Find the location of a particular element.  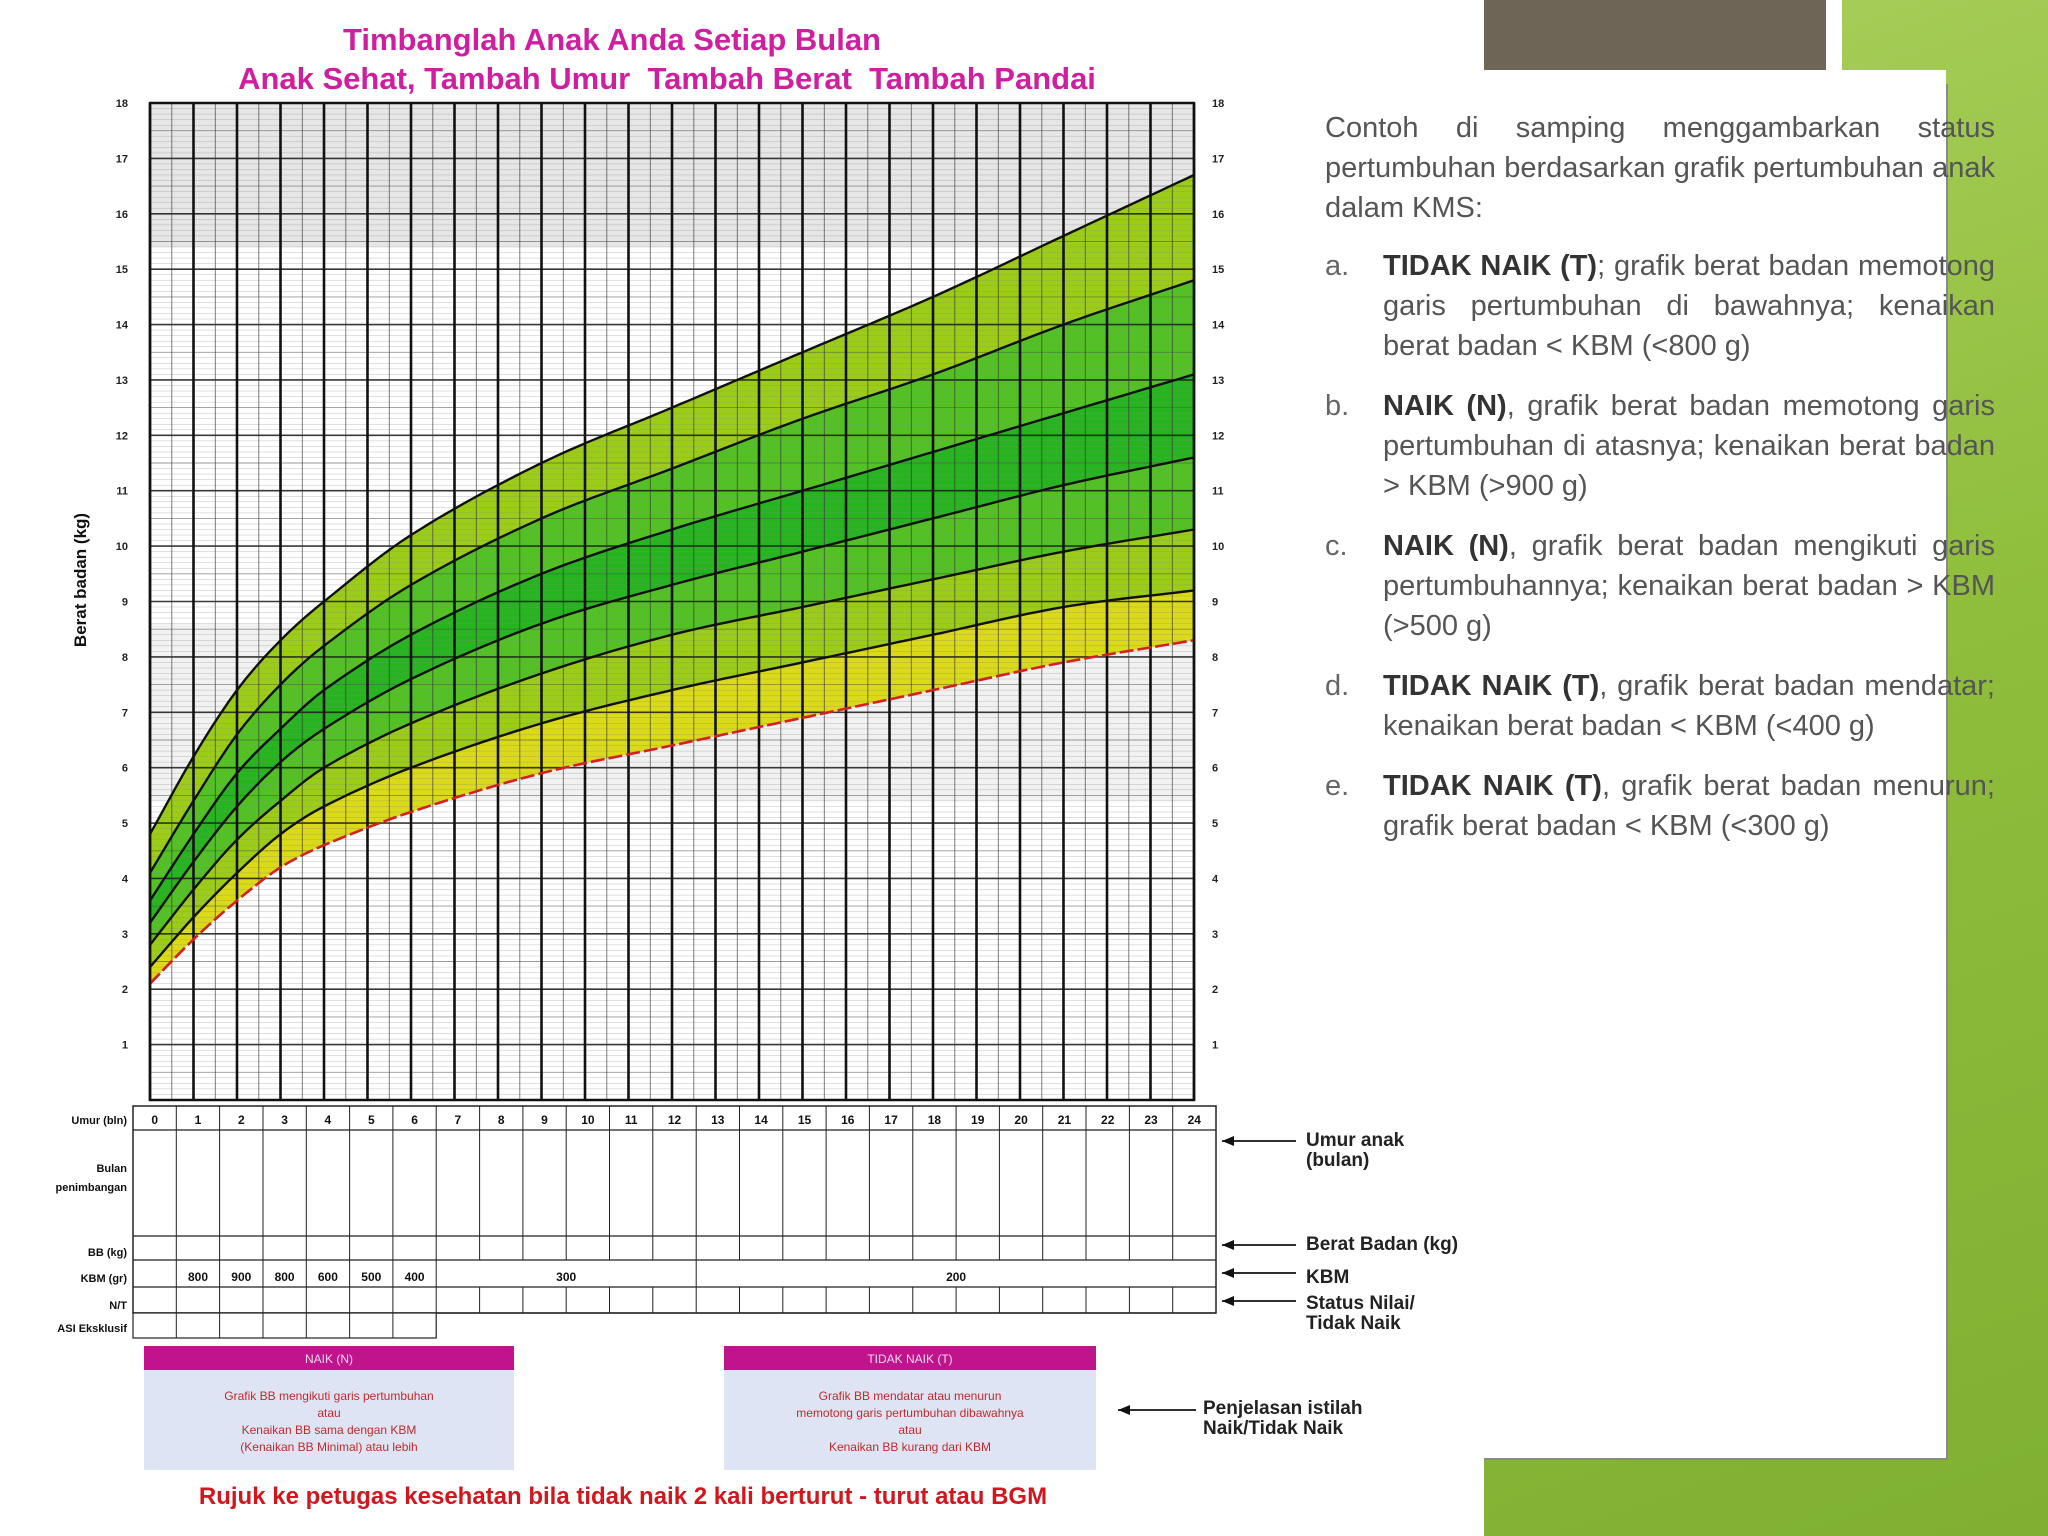

kbm-value: 600 is located at coordinates (328, 1277).